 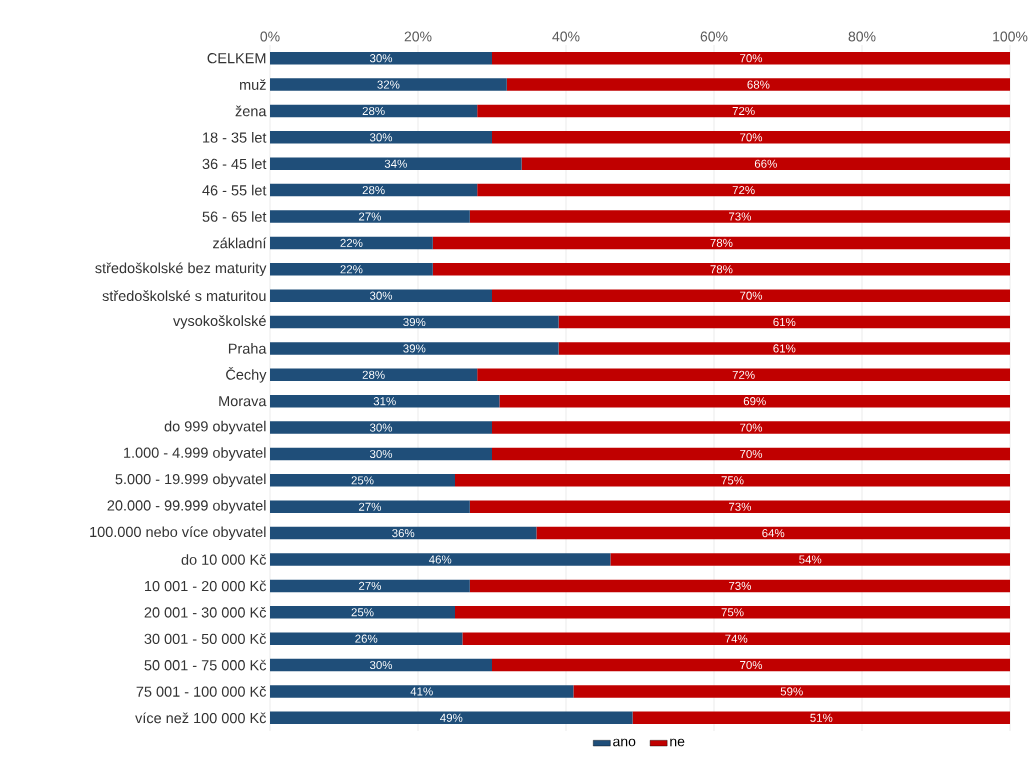 I want to click on y-tick-label: žena, so click(x=251, y=111).